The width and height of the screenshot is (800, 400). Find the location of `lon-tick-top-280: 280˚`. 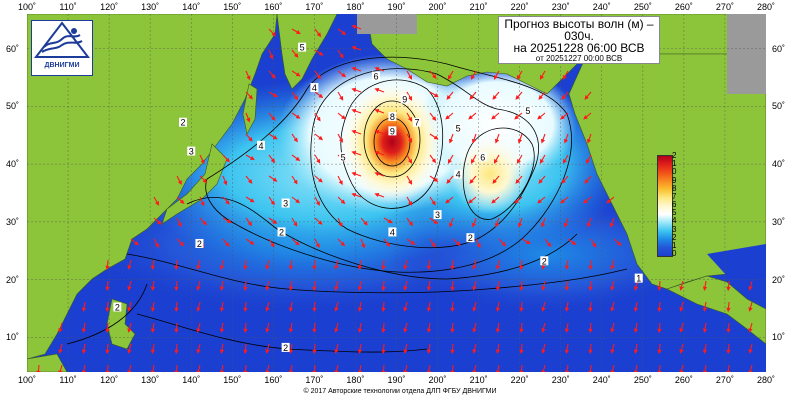

lon-tick-top-280: 280˚ is located at coordinates (766, 7).